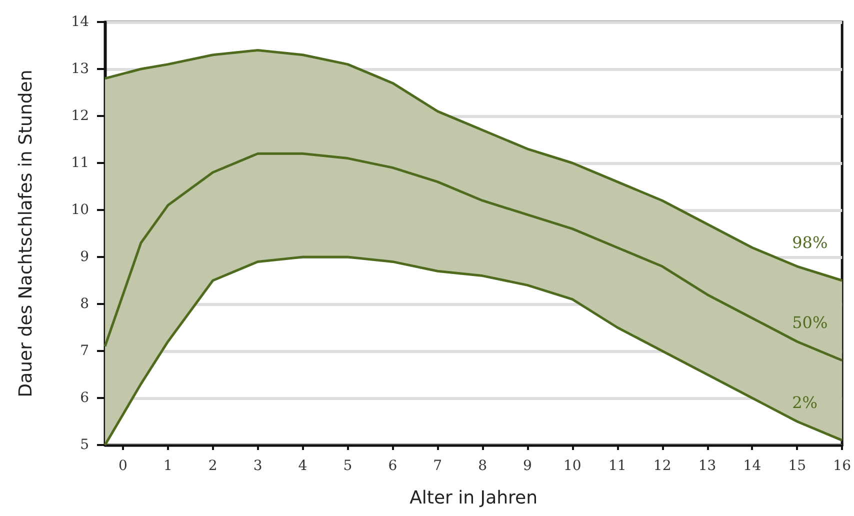 This screenshot has width=854, height=516. What do you see at coordinates (26, 234) in the screenshot?
I see `y-axis-title: Dauer des Nachtschlafes in Stunden` at bounding box center [26, 234].